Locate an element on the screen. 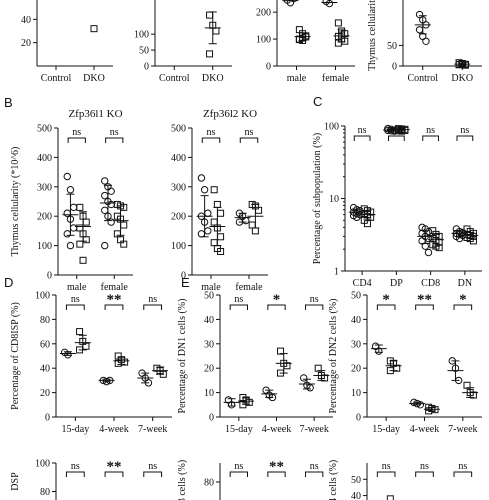 The image size is (489, 500). chart-E3: 80 3 cells (%) ns ** ns is located at coordinates (250, 479).